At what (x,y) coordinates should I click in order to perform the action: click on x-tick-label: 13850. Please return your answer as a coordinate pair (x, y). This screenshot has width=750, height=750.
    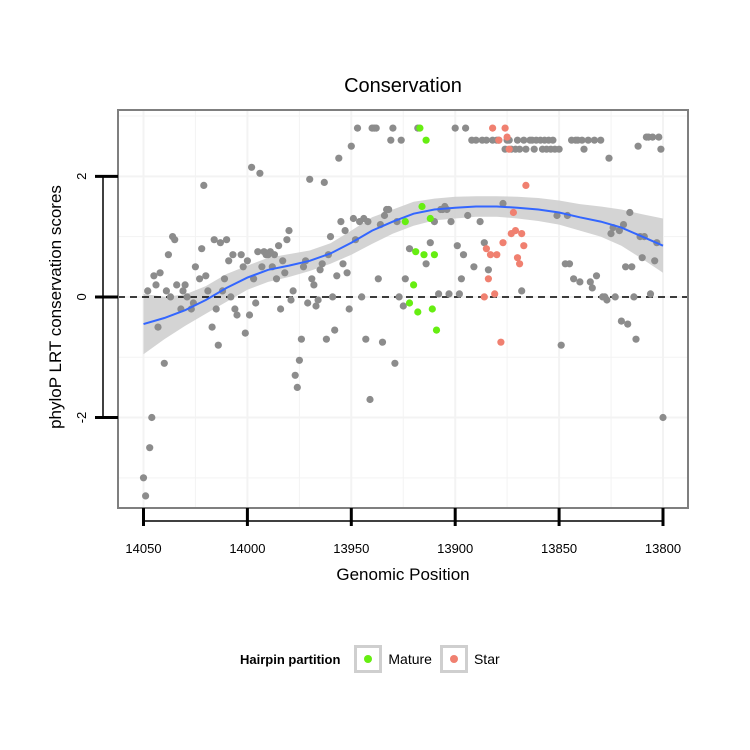
    Looking at the image, I should click on (559, 548).